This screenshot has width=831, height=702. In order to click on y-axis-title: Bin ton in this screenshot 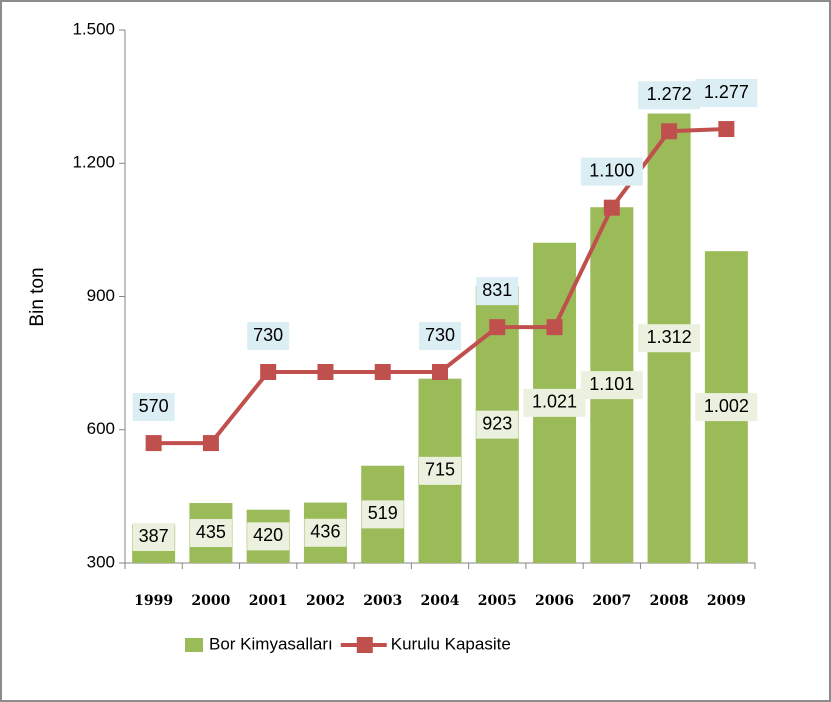, I will do `click(37, 296)`.